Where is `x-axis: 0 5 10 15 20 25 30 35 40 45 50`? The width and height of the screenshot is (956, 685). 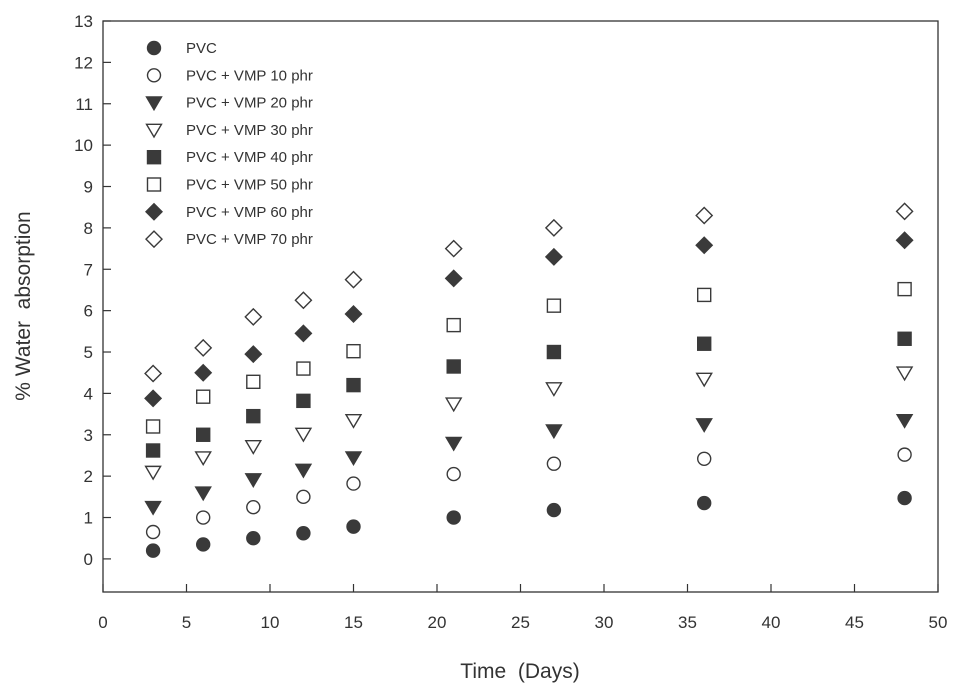
x-axis: 0 5 10 15 20 25 30 35 40 45 50 is located at coordinates (522, 608).